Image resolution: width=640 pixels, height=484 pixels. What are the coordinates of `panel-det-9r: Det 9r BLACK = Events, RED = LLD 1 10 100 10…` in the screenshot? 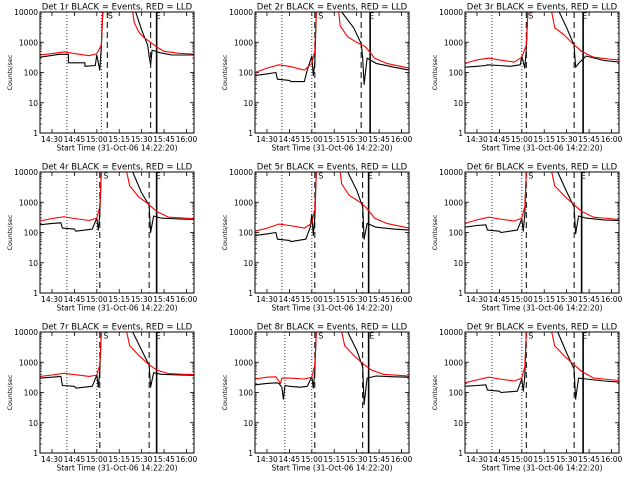 It's located at (527, 398).